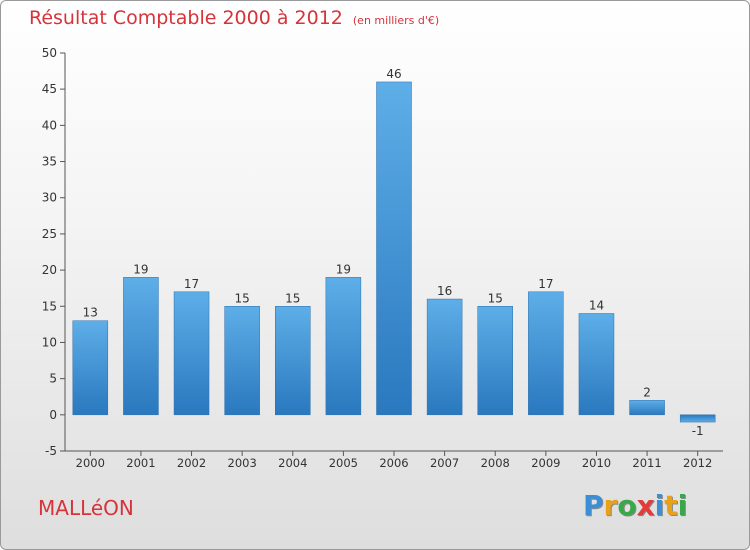  I want to click on y-tick-label: 0, so click(53, 415).